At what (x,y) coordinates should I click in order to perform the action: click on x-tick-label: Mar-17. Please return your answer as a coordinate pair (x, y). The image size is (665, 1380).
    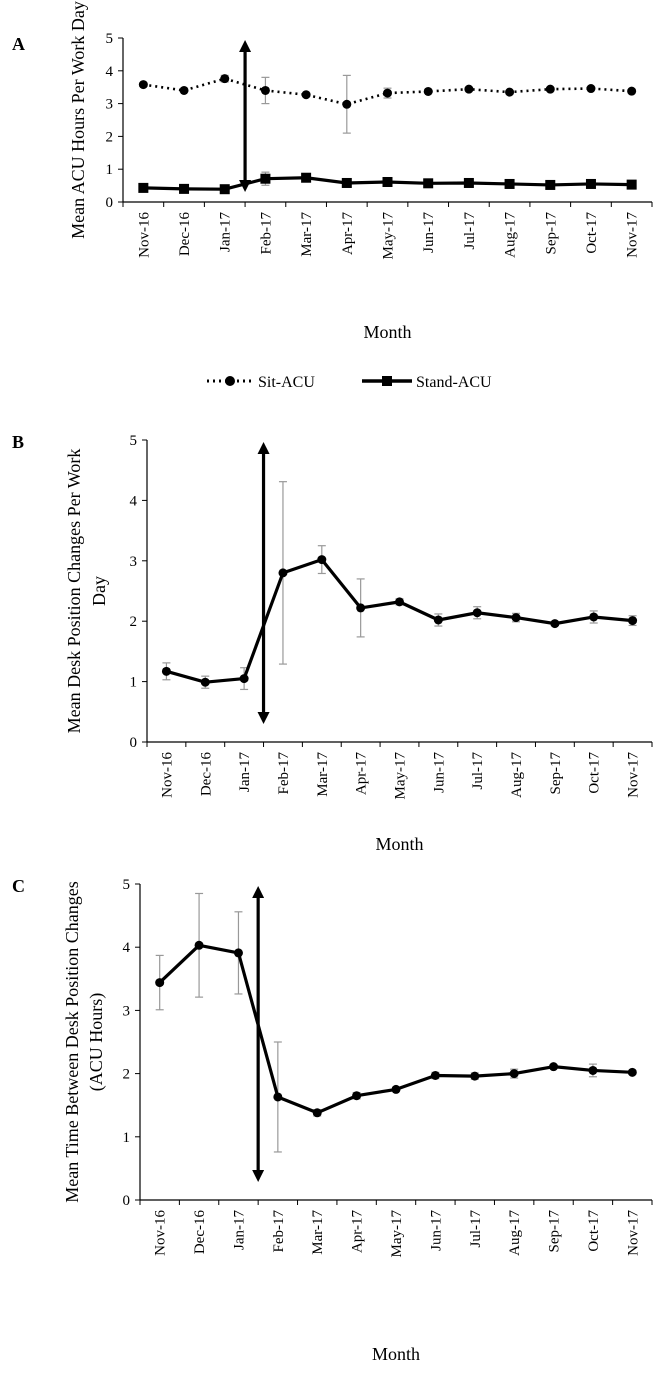
    Looking at the image, I should click on (323, 774).